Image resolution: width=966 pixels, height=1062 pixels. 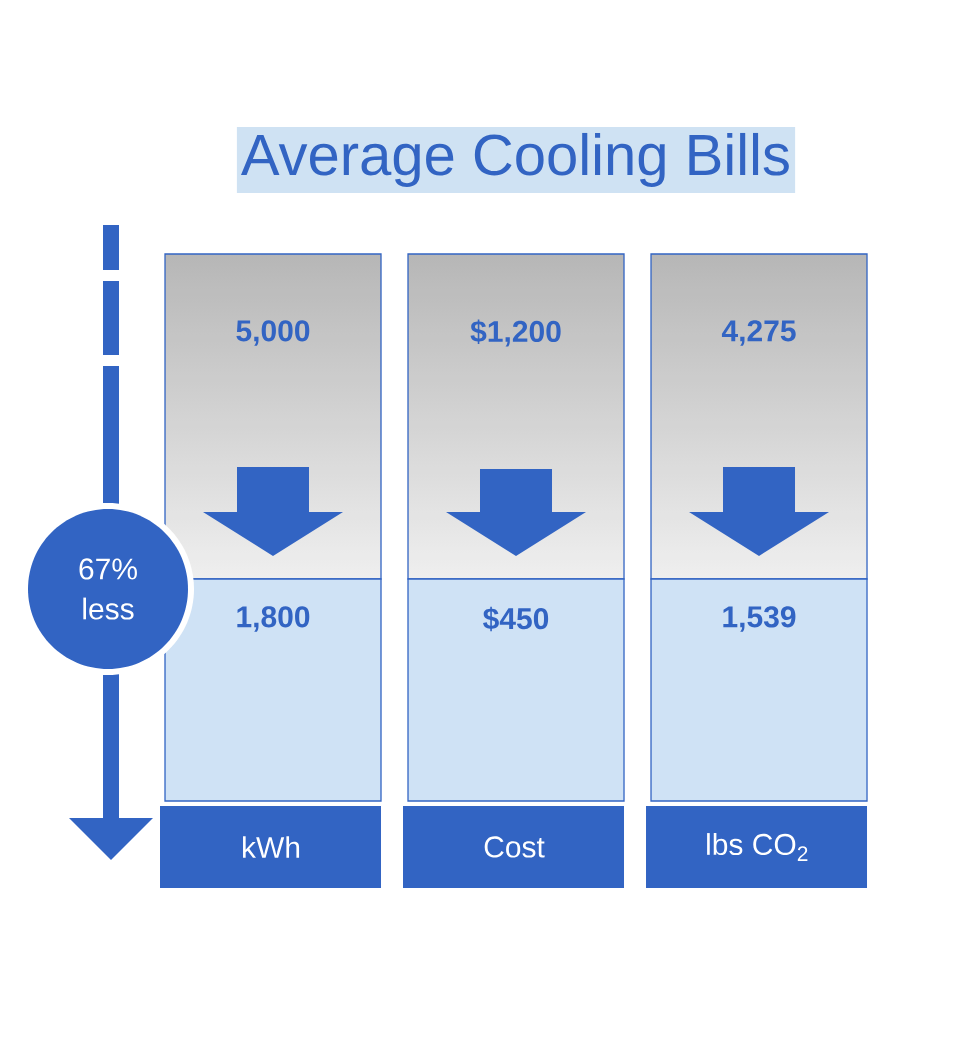 What do you see at coordinates (516, 619) in the screenshot?
I see `data-label: $450` at bounding box center [516, 619].